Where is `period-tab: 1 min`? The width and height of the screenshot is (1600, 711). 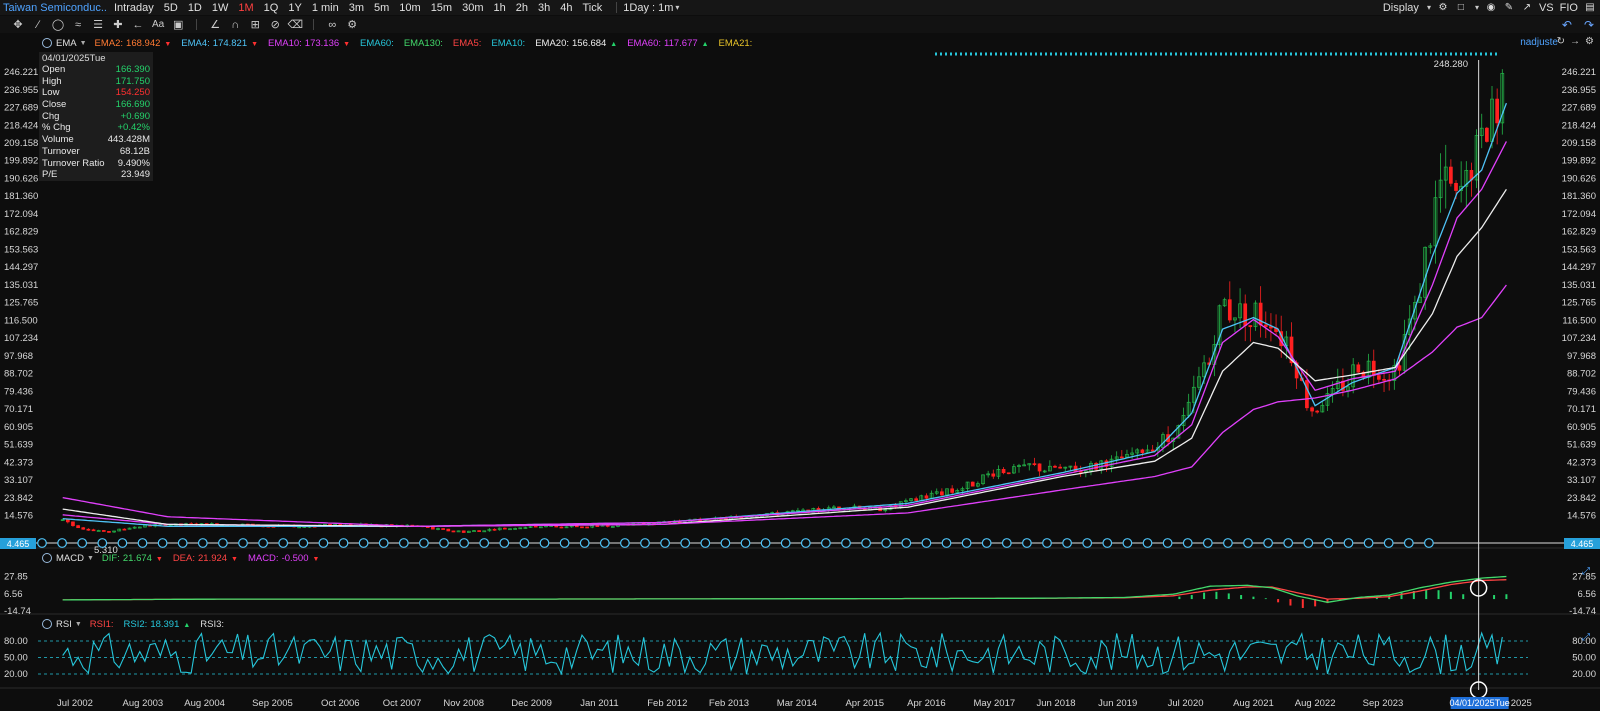
period-tab: 1 min is located at coordinates (325, 7).